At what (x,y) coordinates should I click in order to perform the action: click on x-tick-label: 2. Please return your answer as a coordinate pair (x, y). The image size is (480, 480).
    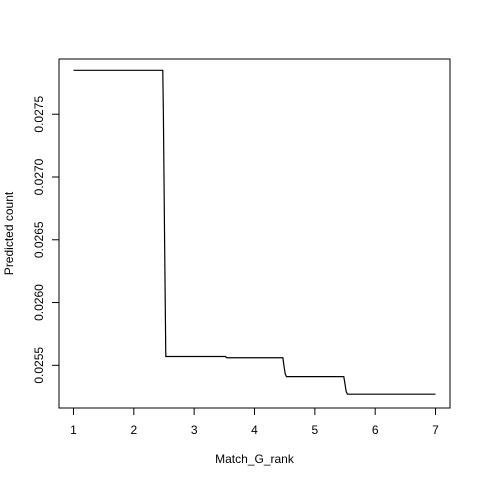
    Looking at the image, I should click on (133, 430).